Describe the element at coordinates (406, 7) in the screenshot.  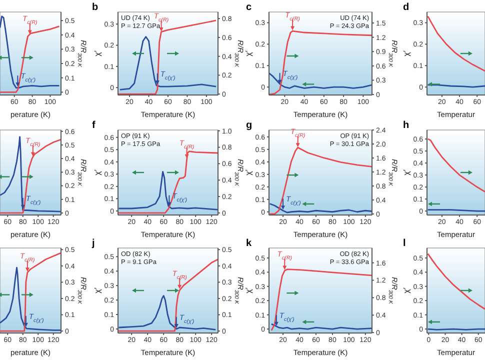
I see `chart-title: d` at that location.